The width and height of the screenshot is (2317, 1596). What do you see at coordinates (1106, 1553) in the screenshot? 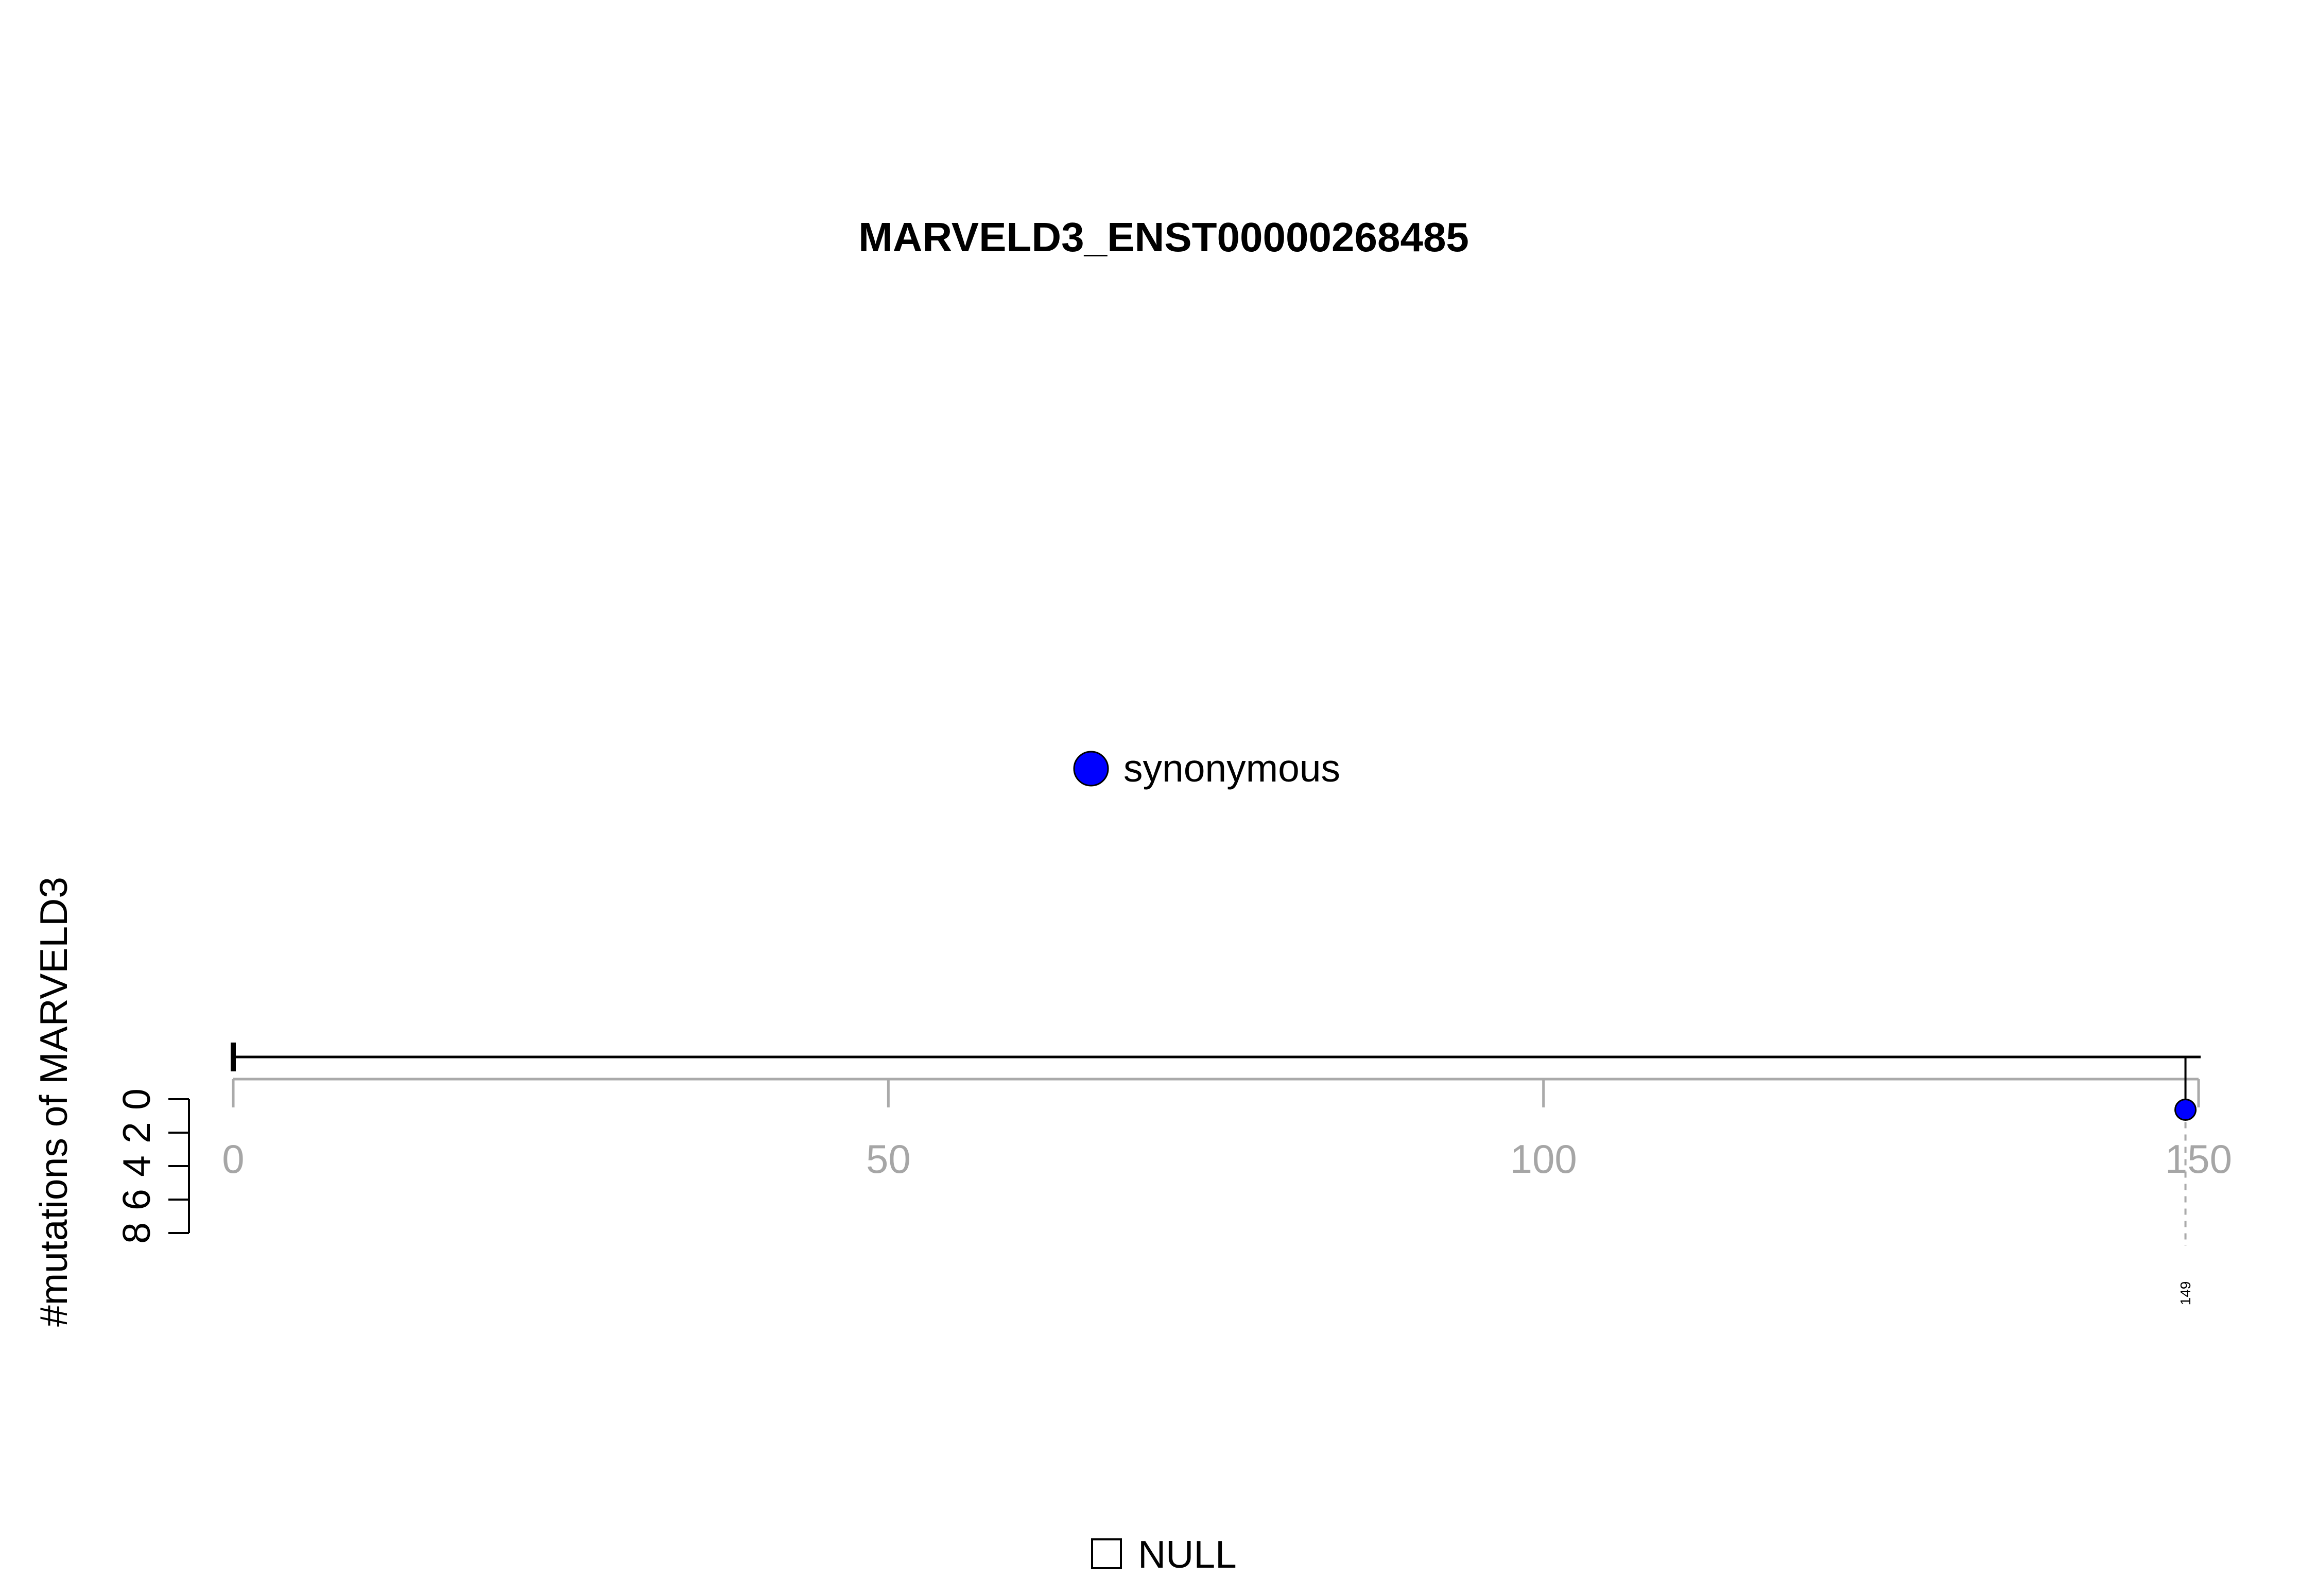
I see `legend-swatch-null` at bounding box center [1106, 1553].